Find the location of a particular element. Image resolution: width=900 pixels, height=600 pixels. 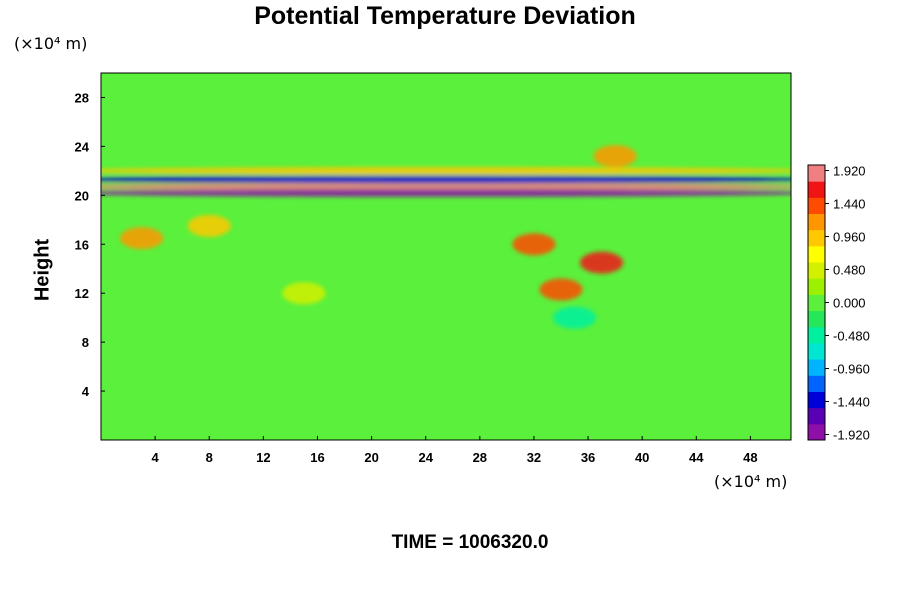

chart-title: Potential Temperature Deviation is located at coordinates (445, 16).